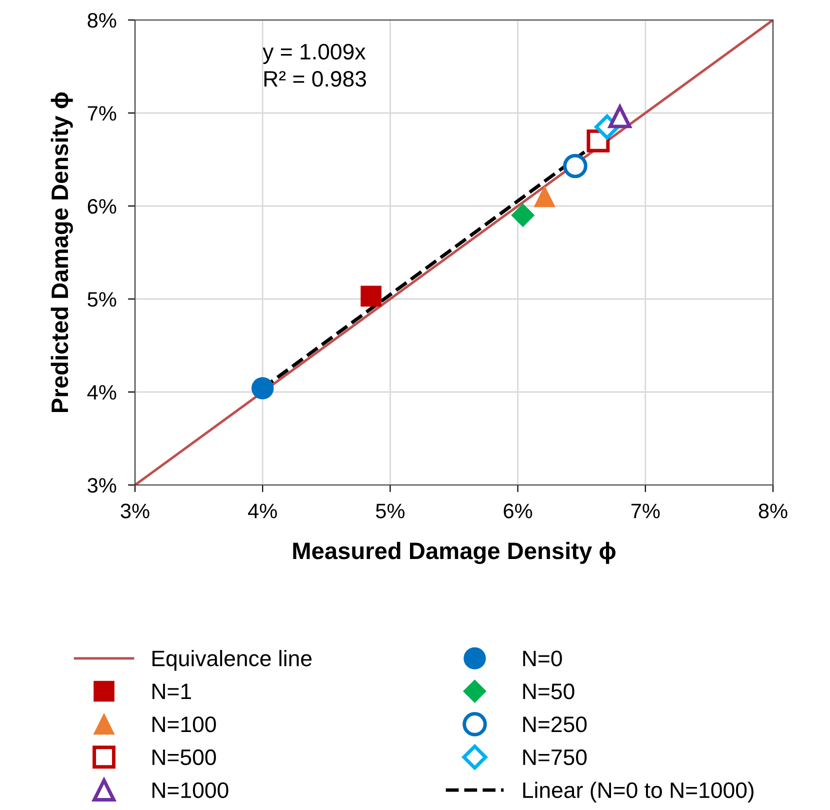 This screenshot has height=810, width=830. I want to click on x-tick-label: 3%, so click(135, 511).